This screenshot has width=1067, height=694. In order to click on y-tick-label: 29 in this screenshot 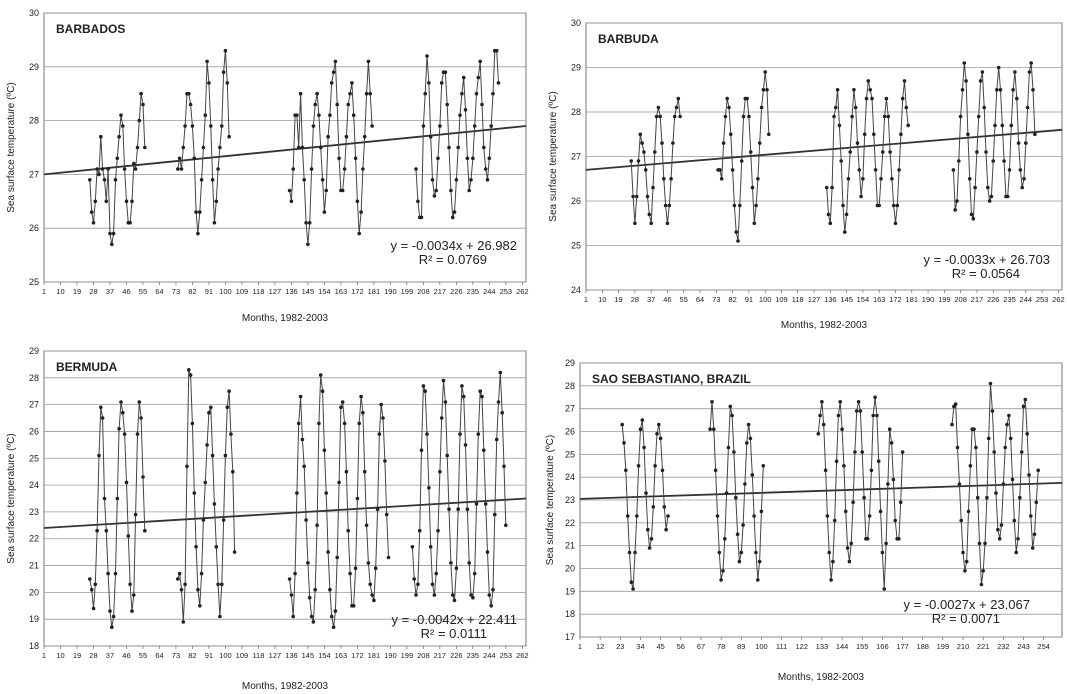, I will do `click(34, 67)`.